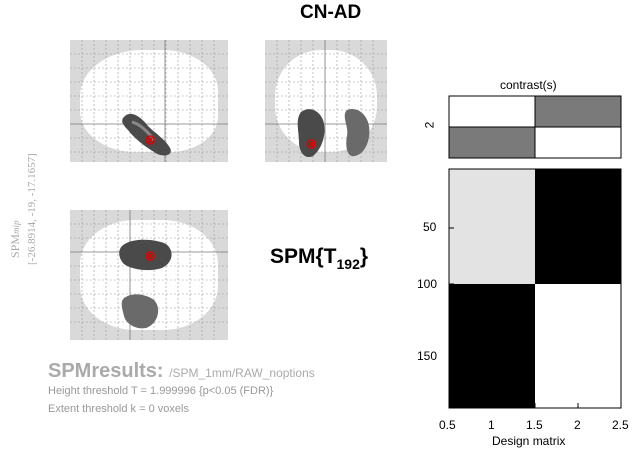 The height and width of the screenshot is (456, 638). What do you see at coordinates (430, 227) in the screenshot?
I see `dm-ytick-50: 50` at bounding box center [430, 227].